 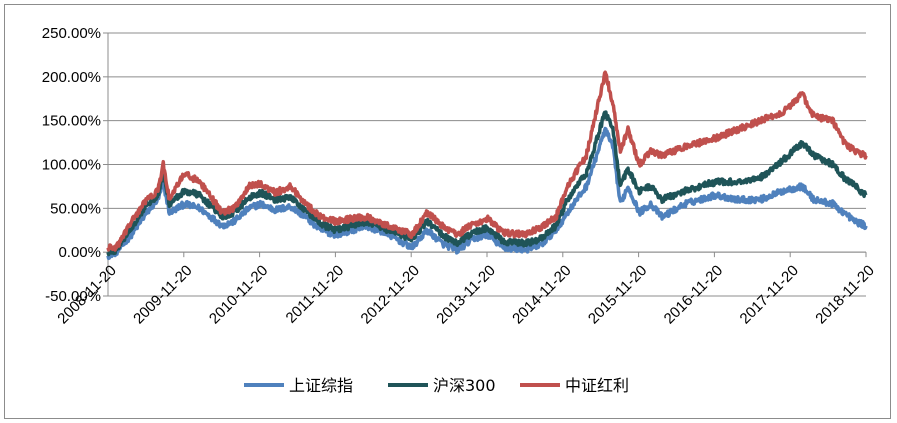 I want to click on x-tick-label: 2013-11-20, so click(x=465, y=294).